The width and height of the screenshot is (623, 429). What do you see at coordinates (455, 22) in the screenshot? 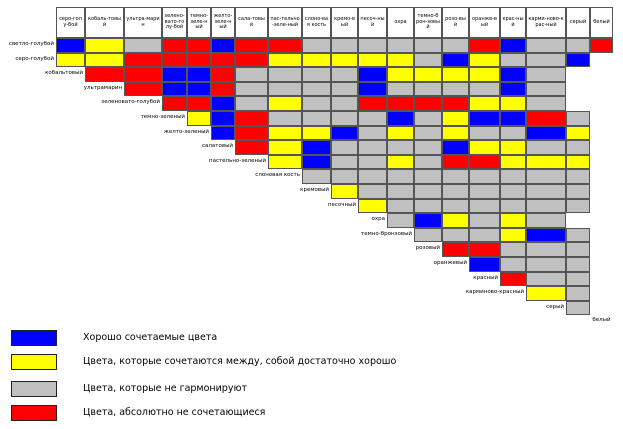
I see `column-header: розо-вый` at bounding box center [455, 22].